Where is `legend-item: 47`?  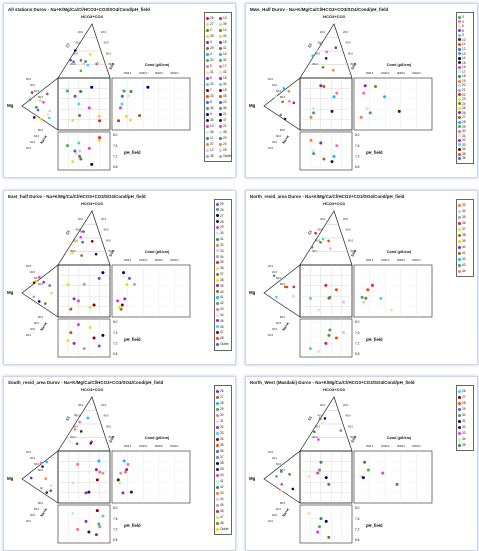 legend-item: 47 is located at coordinates (220, 517).